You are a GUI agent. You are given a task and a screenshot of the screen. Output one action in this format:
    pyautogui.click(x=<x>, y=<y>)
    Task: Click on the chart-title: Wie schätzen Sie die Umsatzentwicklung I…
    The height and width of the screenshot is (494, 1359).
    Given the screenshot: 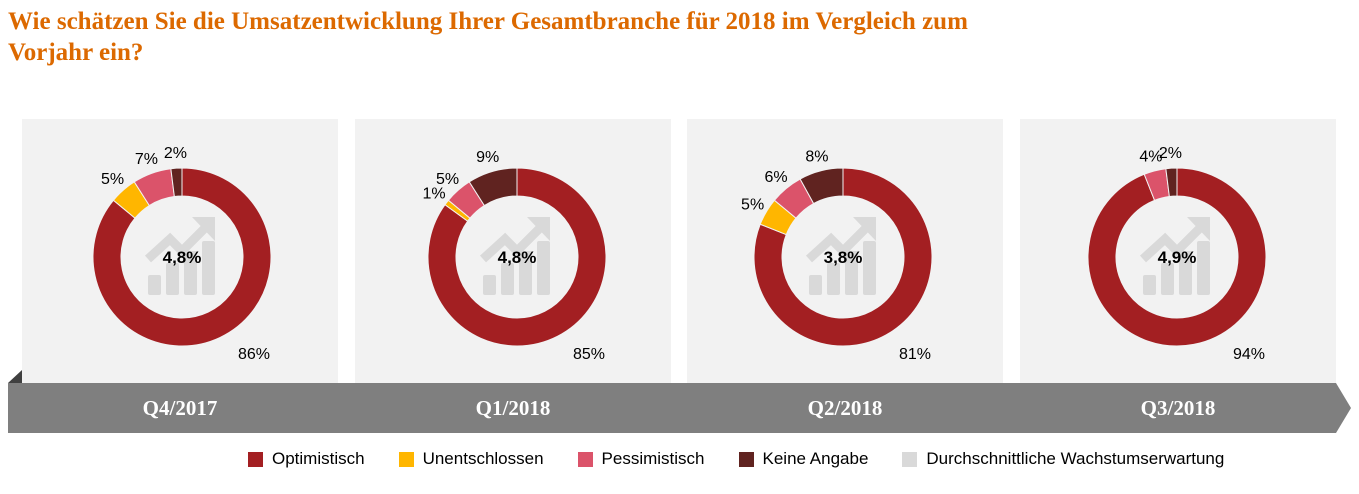 What is the action you would take?
    pyautogui.click(x=488, y=37)
    